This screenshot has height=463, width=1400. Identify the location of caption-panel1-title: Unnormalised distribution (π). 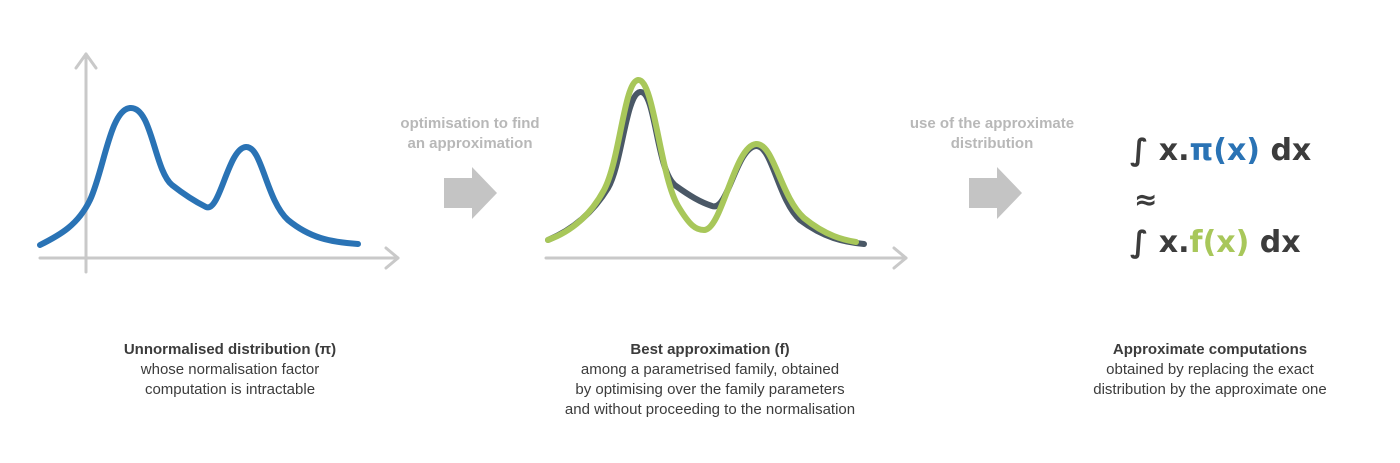
(230, 349).